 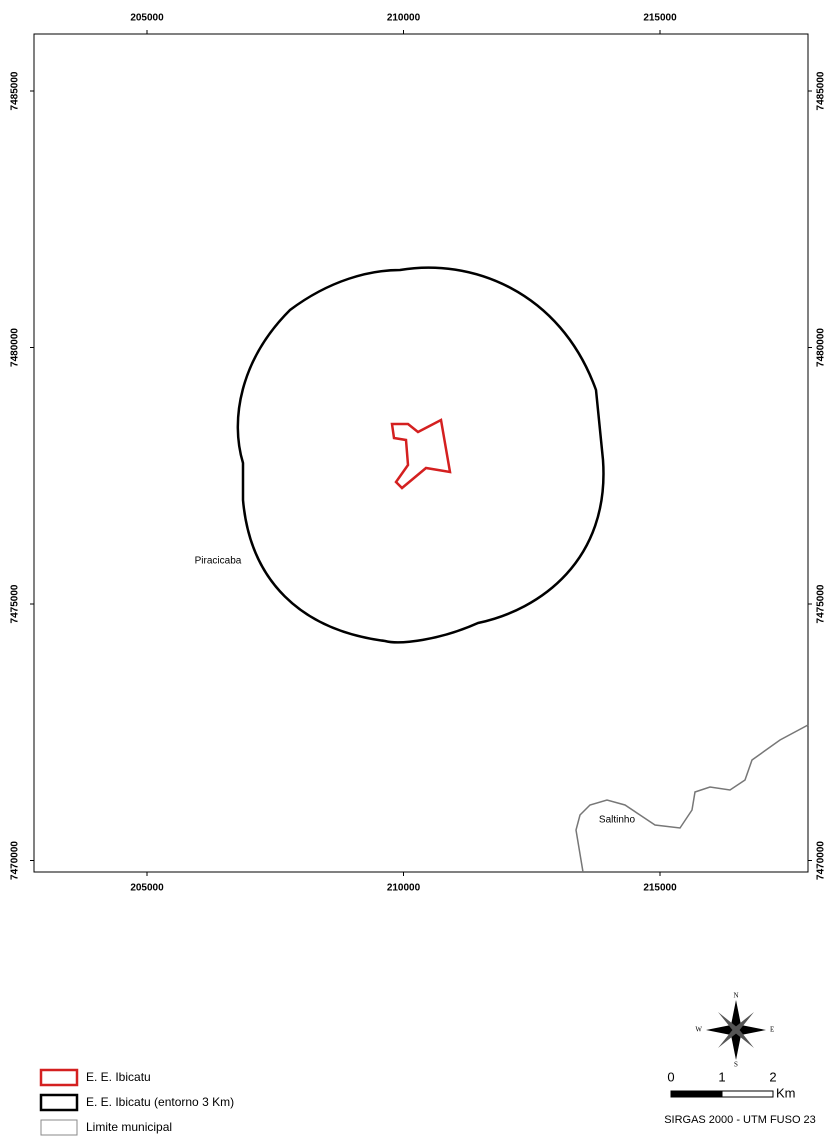 I want to click on scale-unit: Km, so click(x=786, y=1092).